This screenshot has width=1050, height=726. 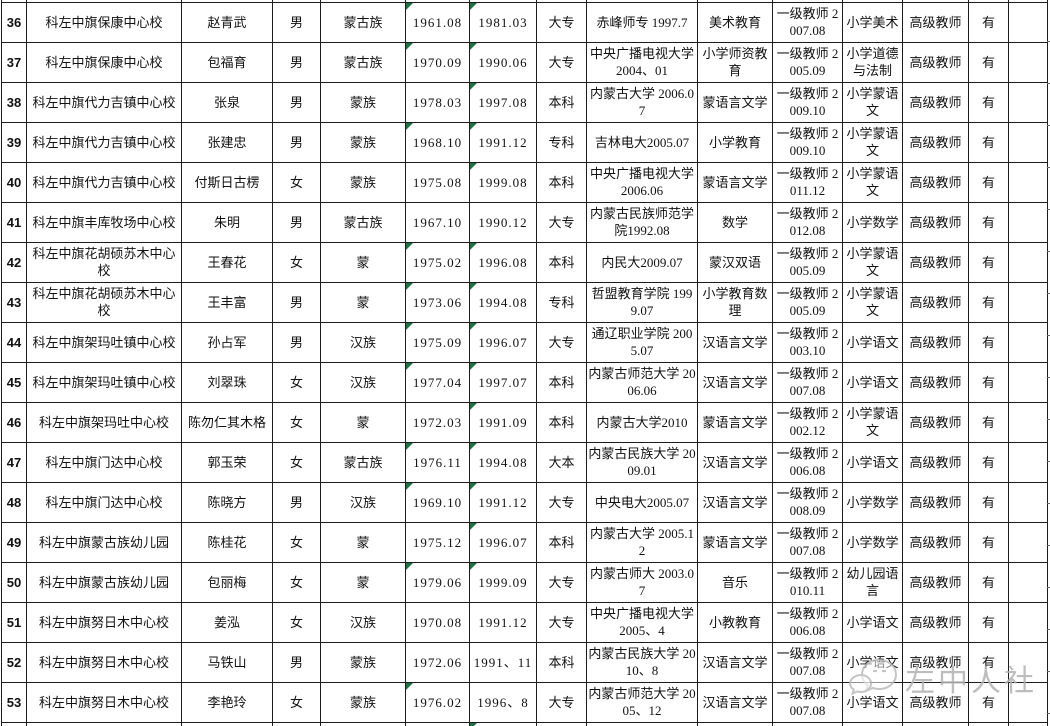 What do you see at coordinates (503, 142) in the screenshot?
I see `work-start-date-cell: 1991.12` at bounding box center [503, 142].